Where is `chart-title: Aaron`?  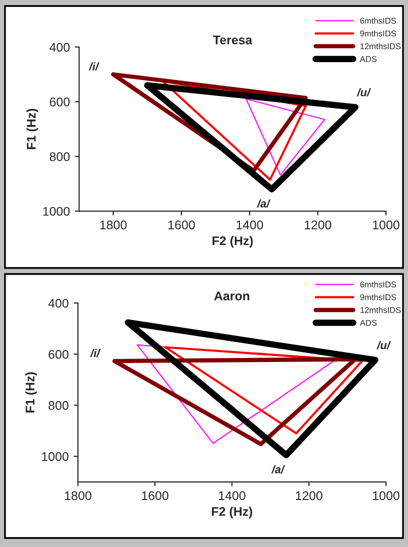
chart-title: Aaron is located at coordinates (232, 296).